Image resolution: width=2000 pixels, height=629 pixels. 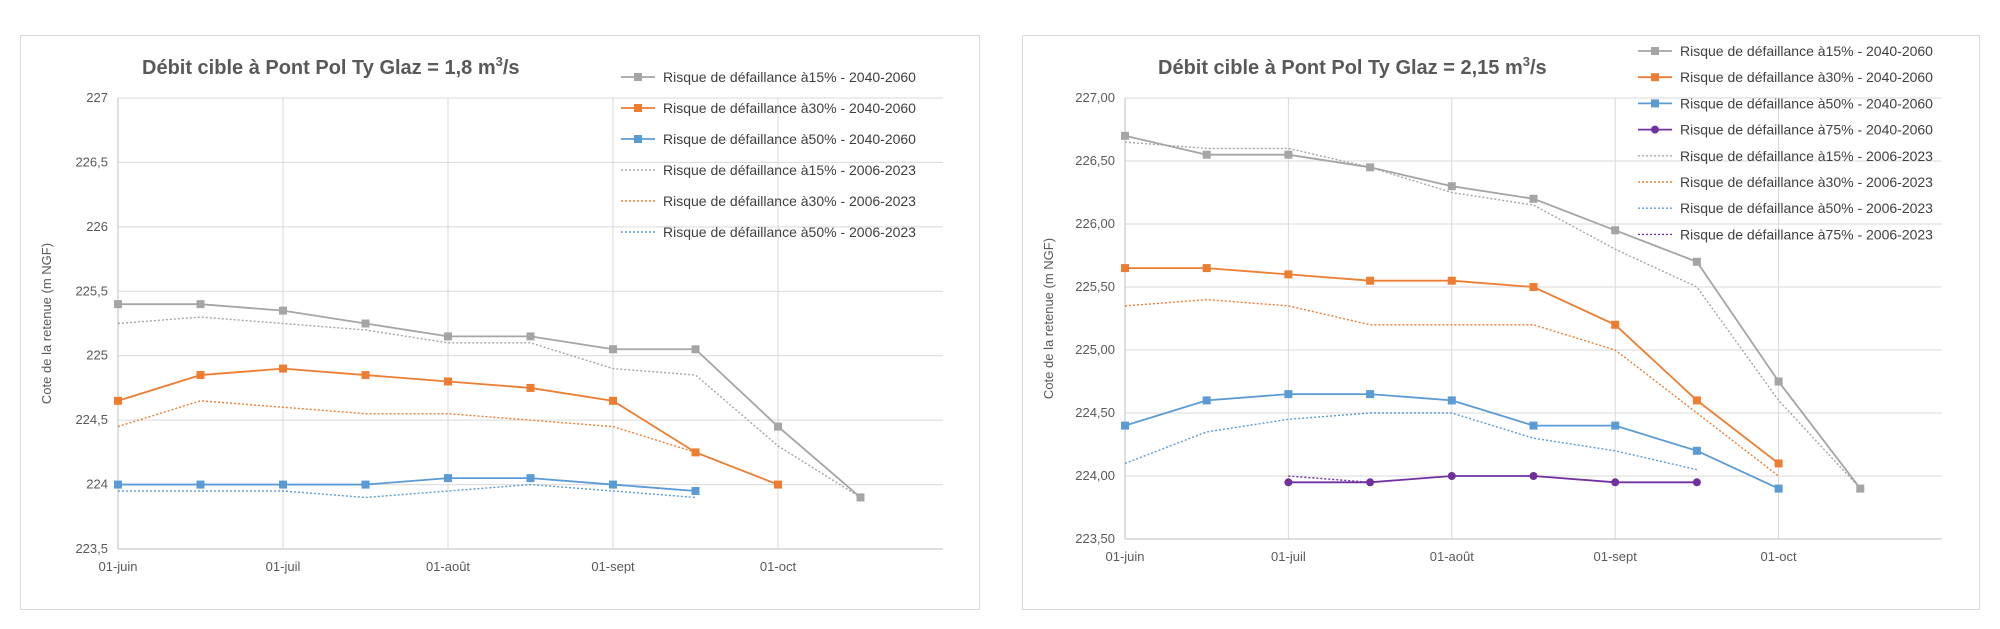 I want to click on legend-entry: Risque de défaillance à30% - 2040-2060, so click(x=1806, y=77).